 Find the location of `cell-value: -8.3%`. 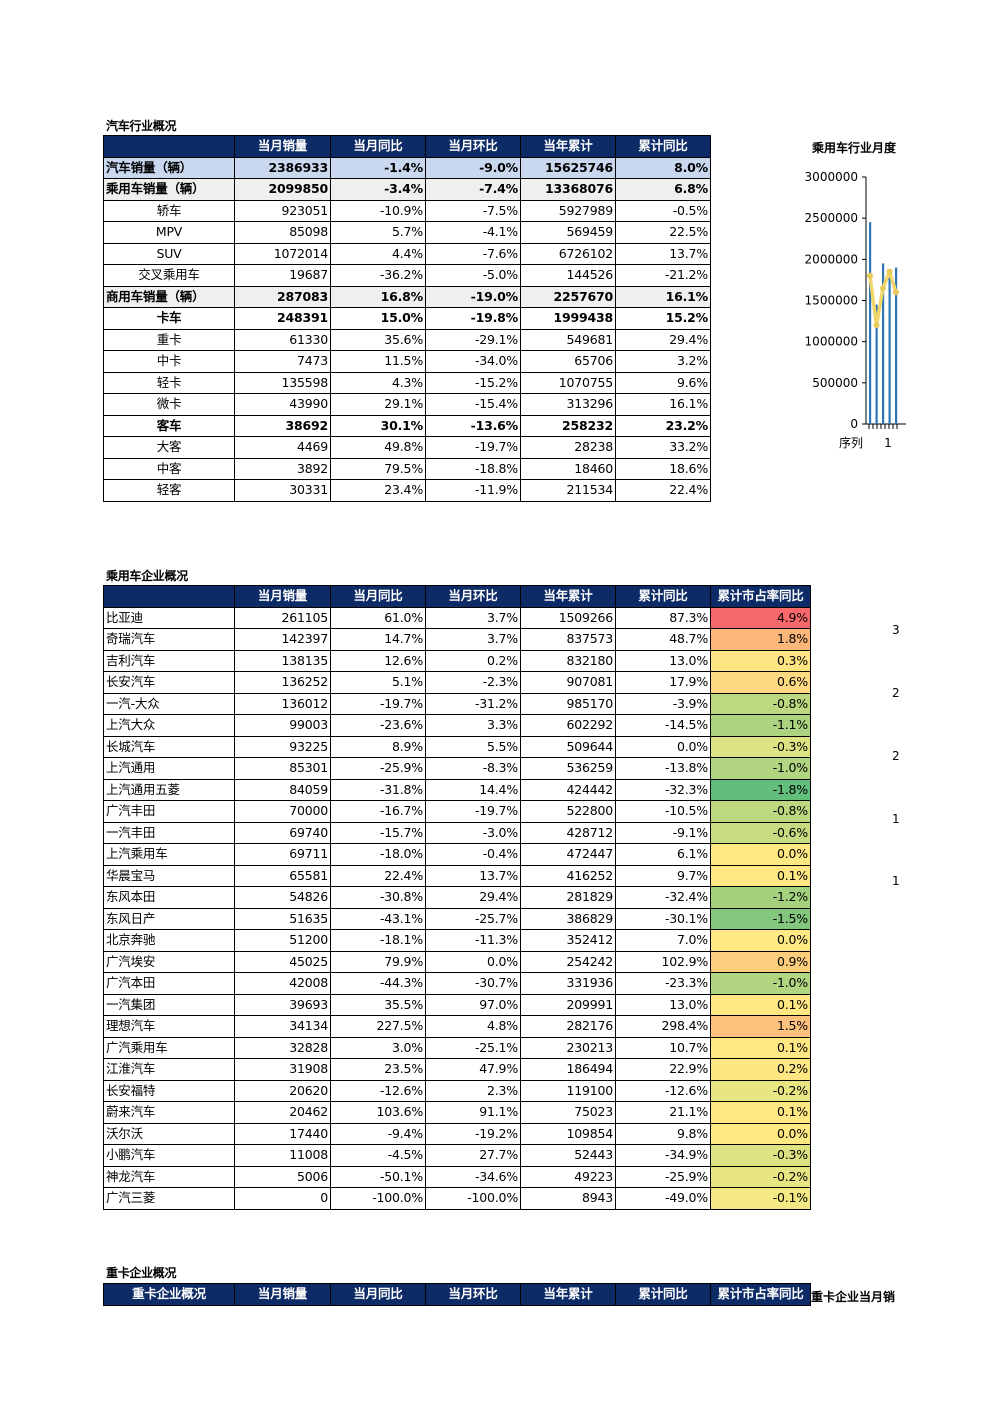

cell-value: -8.3% is located at coordinates (473, 768).